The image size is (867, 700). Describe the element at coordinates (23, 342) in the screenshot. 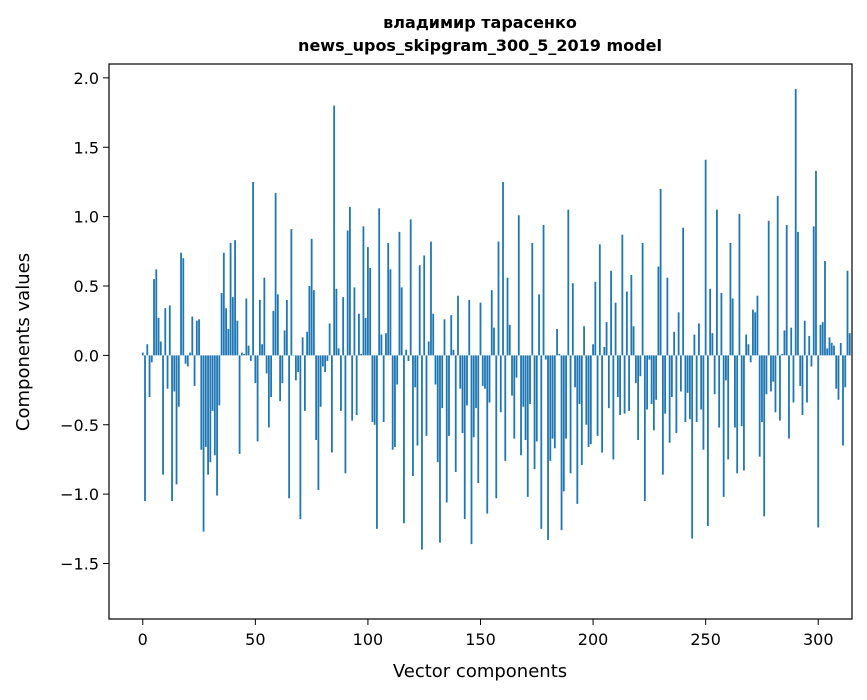

I see `y-axis-label: Components values` at that location.